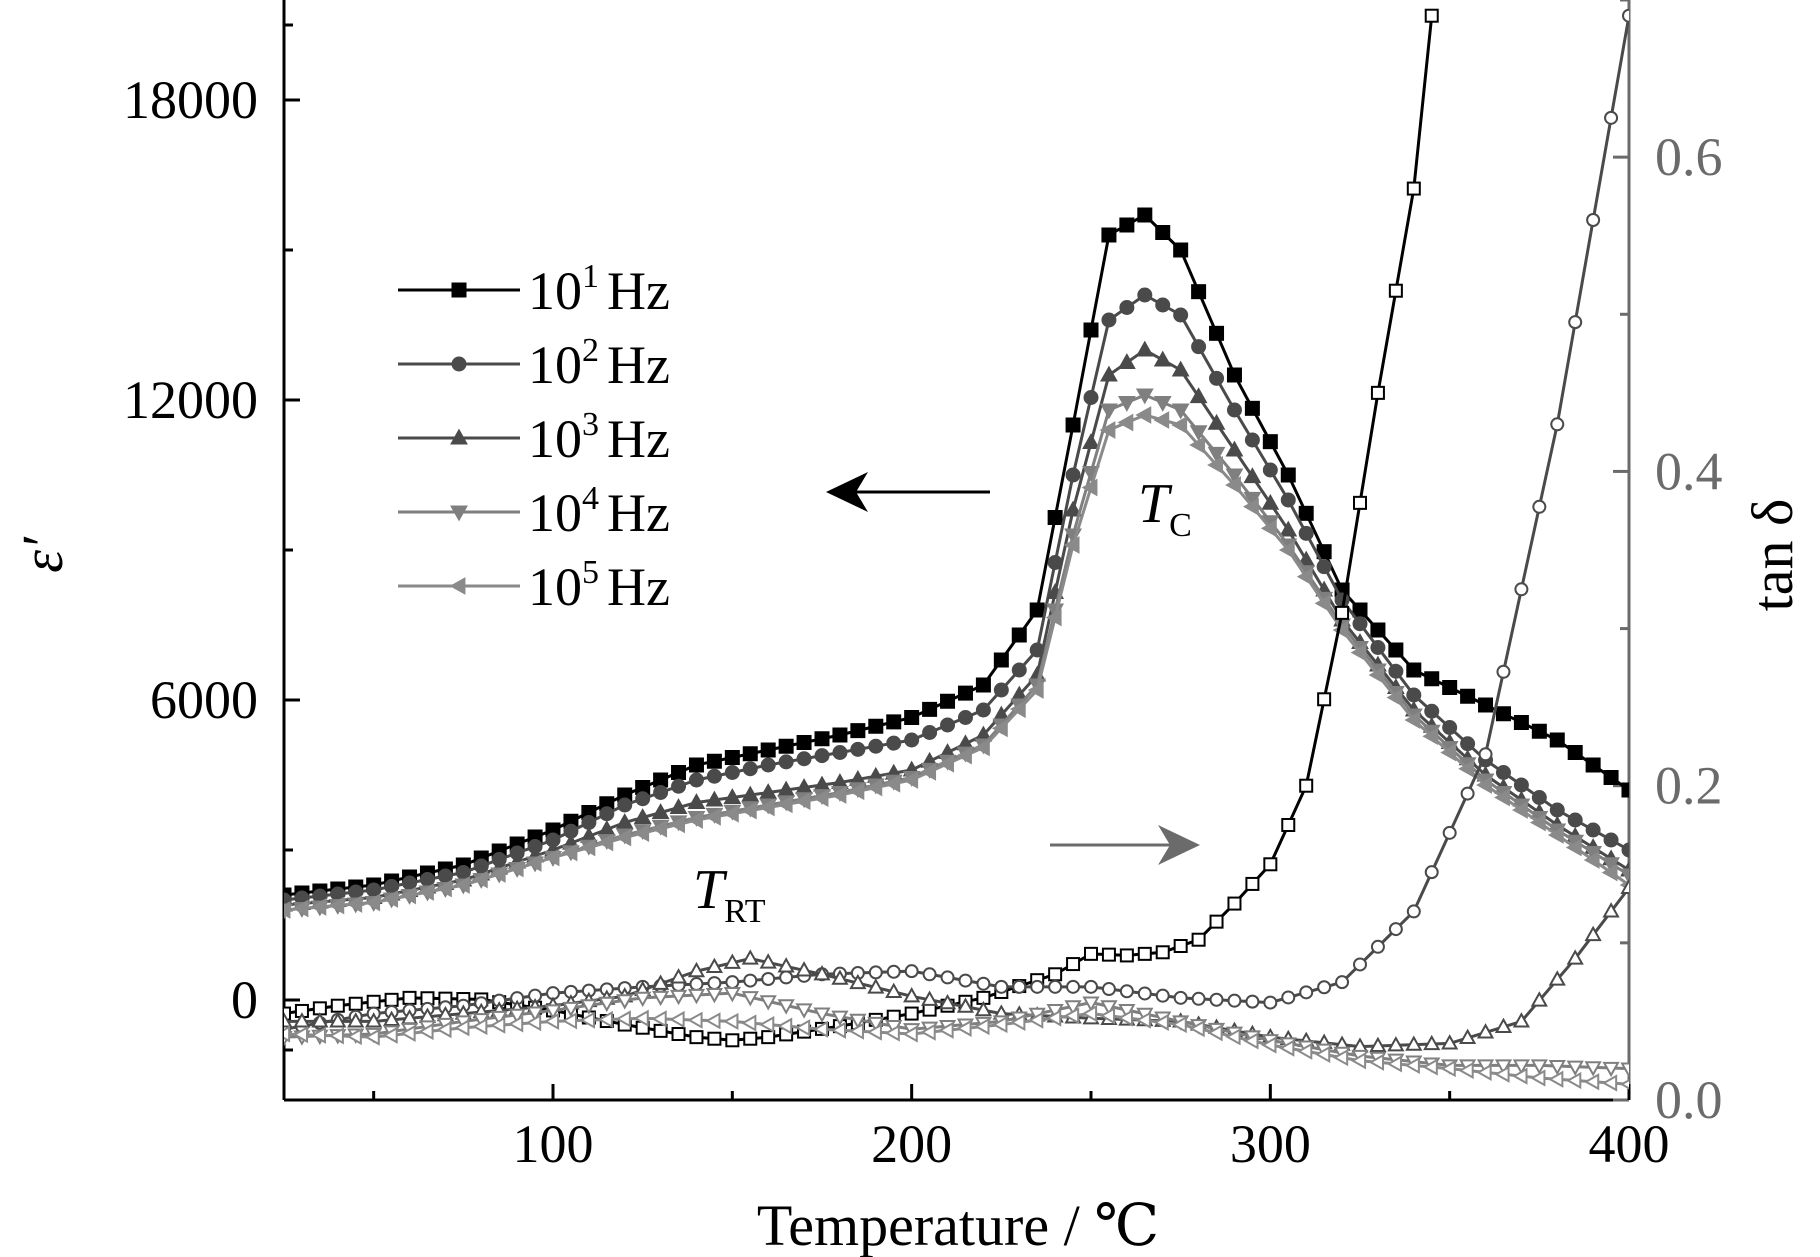  I want to click on legend-swatch-marker, so click(459, 513).